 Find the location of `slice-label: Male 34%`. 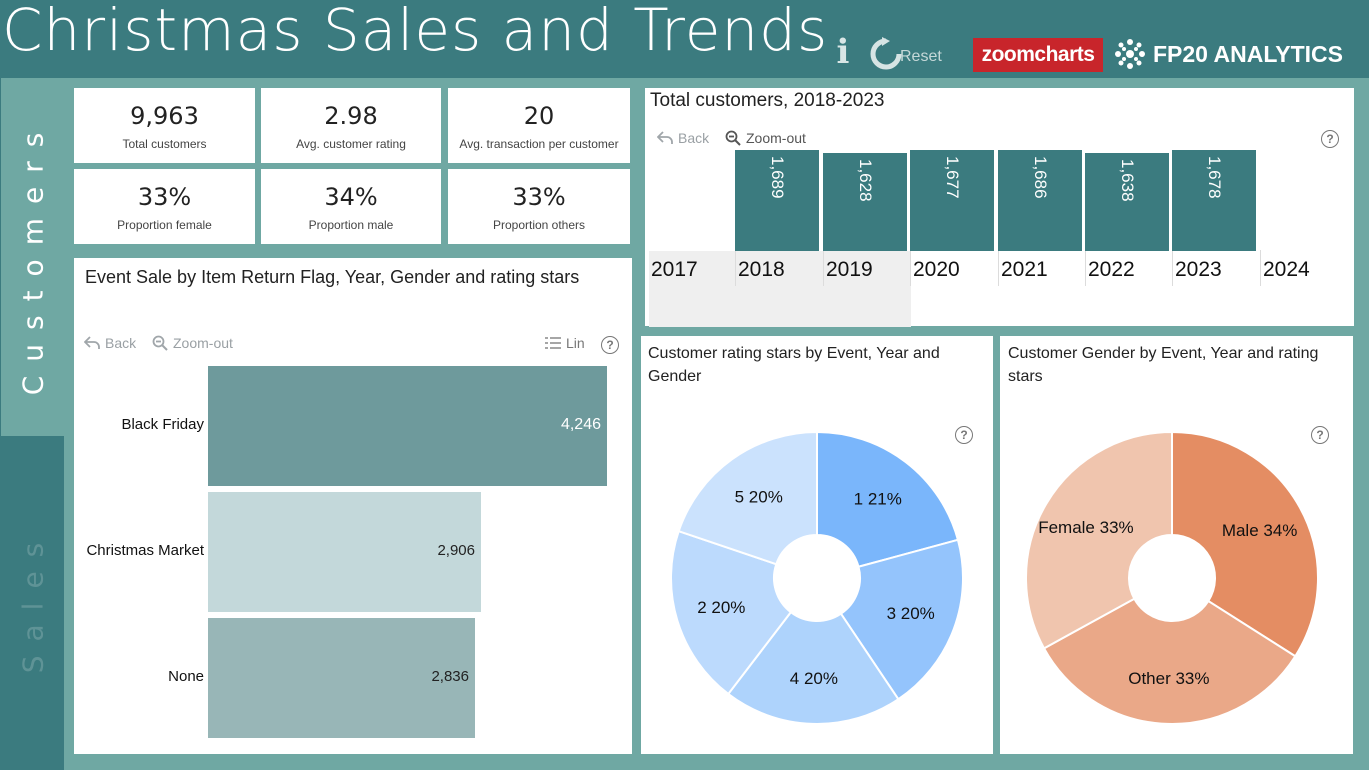

slice-label: Male 34% is located at coordinates (1260, 530).